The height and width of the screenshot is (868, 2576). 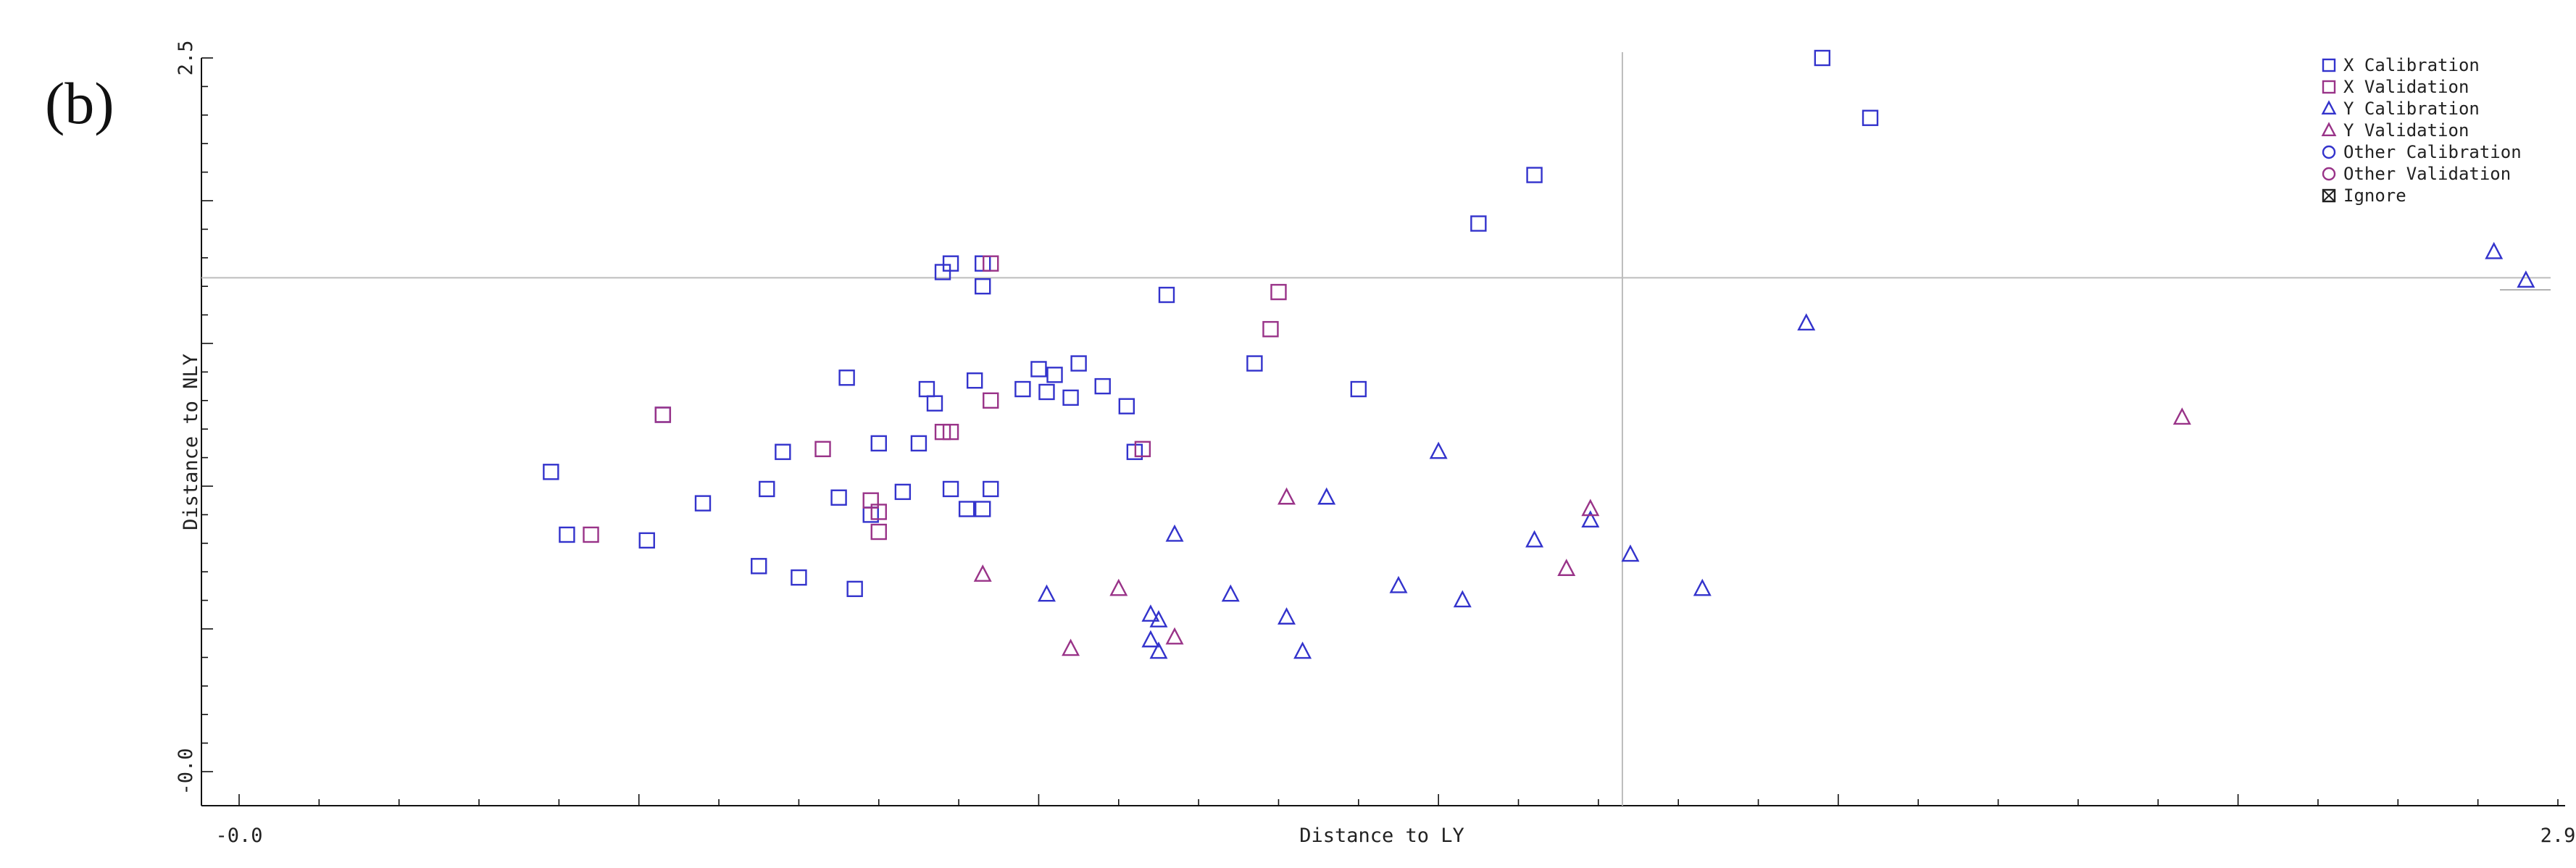 I want to click on panel-label: (b), so click(x=79, y=103).